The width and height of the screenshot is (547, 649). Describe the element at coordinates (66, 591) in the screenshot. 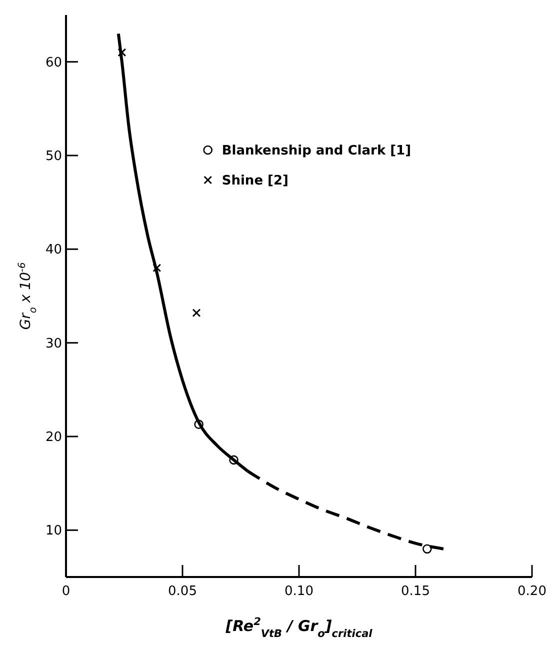

I see `x-tick-label: 0` at that location.